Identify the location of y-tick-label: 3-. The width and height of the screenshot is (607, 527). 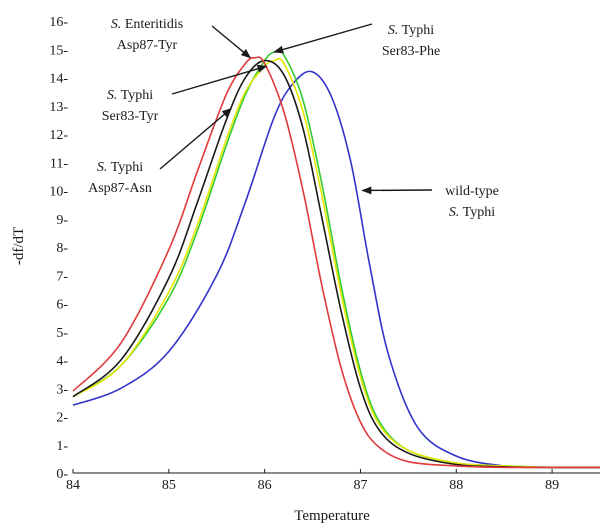
(62, 389).